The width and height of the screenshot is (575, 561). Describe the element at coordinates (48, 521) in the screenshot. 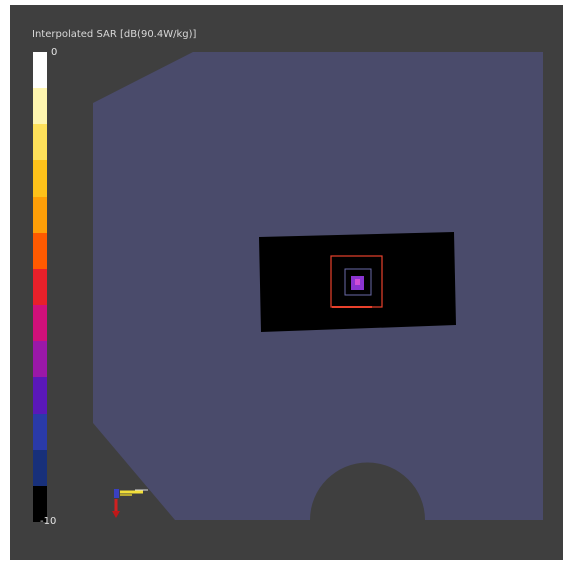

I see `legend-min-label: -10` at that location.